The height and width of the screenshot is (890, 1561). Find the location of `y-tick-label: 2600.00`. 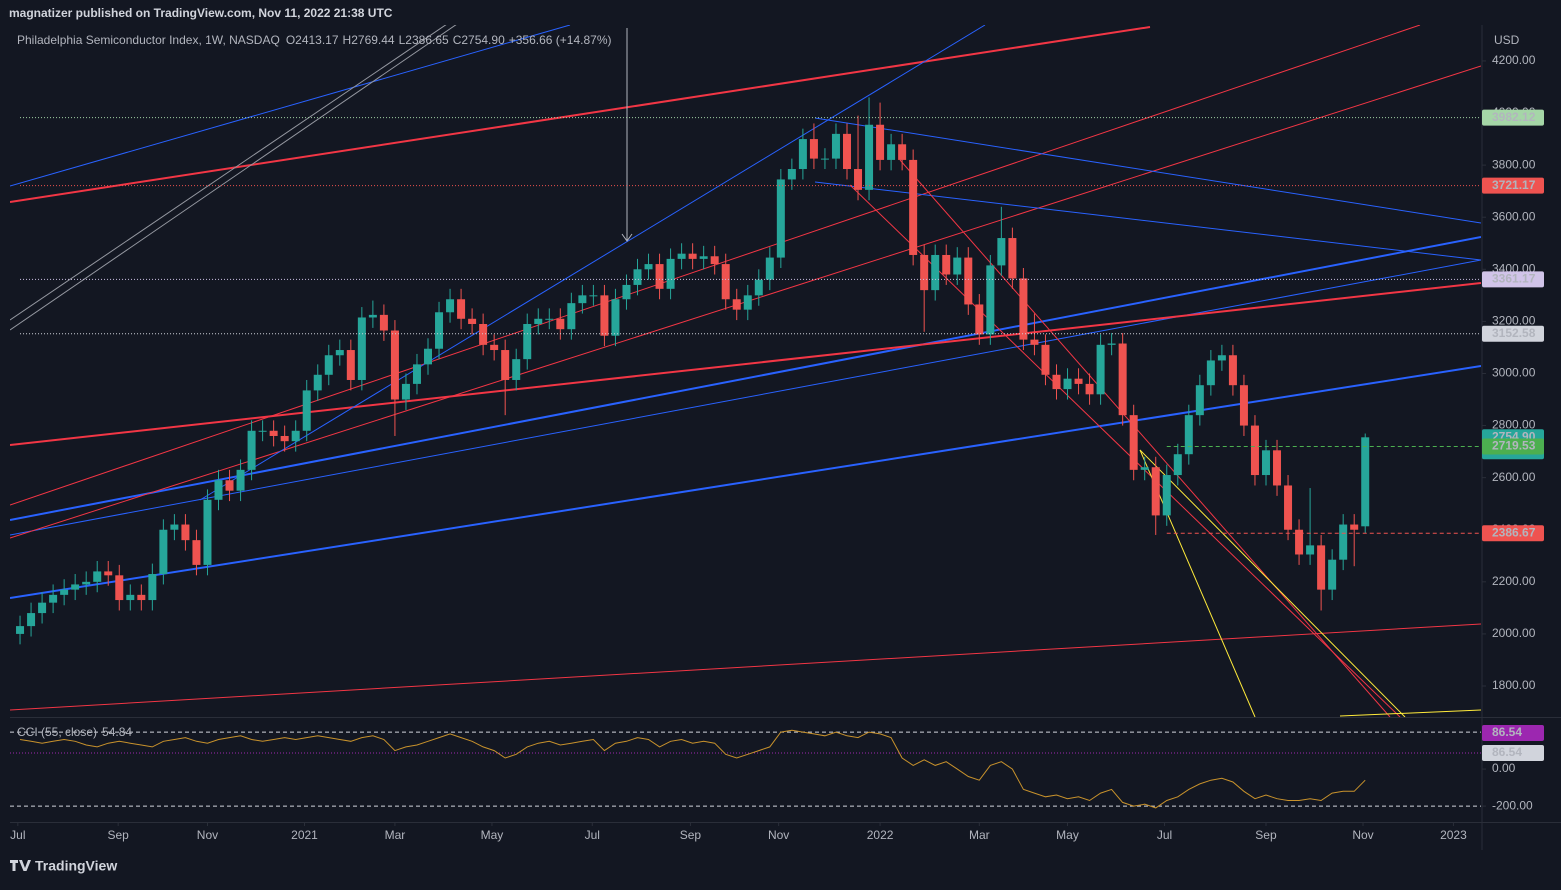

y-tick-label: 2600.00 is located at coordinates (1514, 477).